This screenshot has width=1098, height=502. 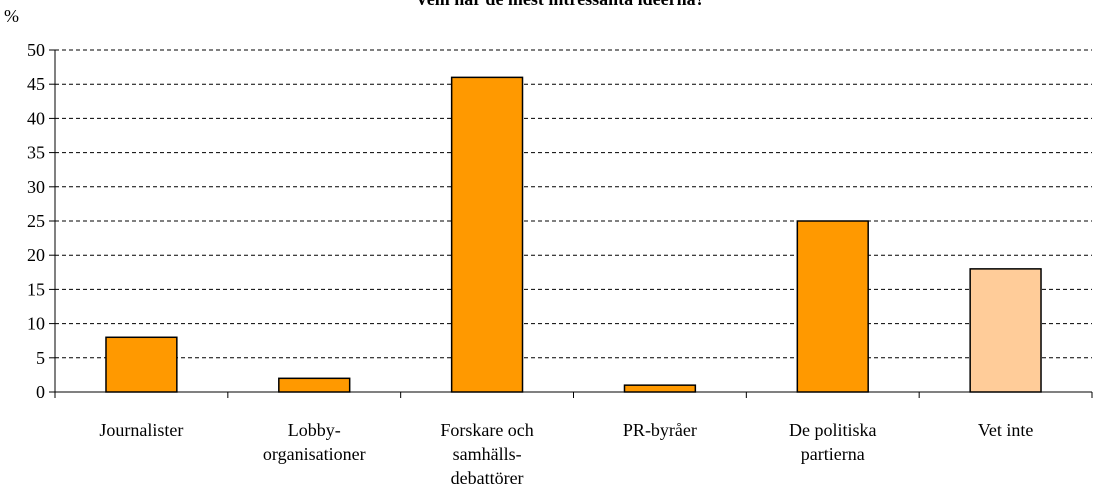 I want to click on x-tick-label: Journalister, so click(x=141, y=430).